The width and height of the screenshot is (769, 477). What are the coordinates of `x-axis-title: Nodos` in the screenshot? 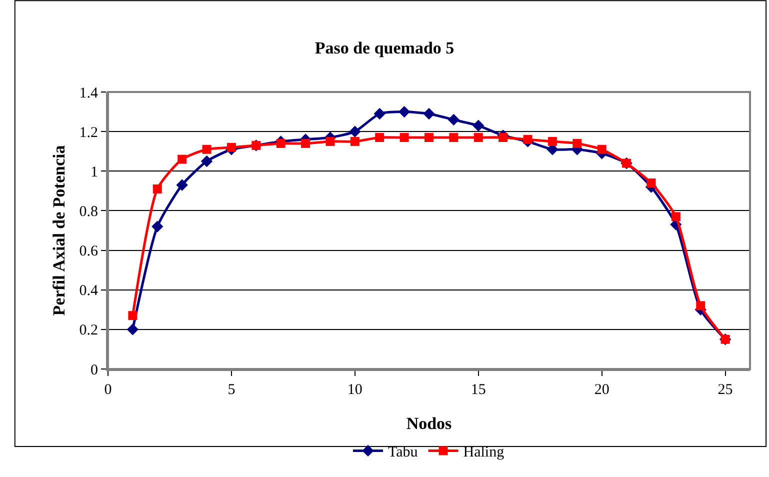 It's located at (429, 423).